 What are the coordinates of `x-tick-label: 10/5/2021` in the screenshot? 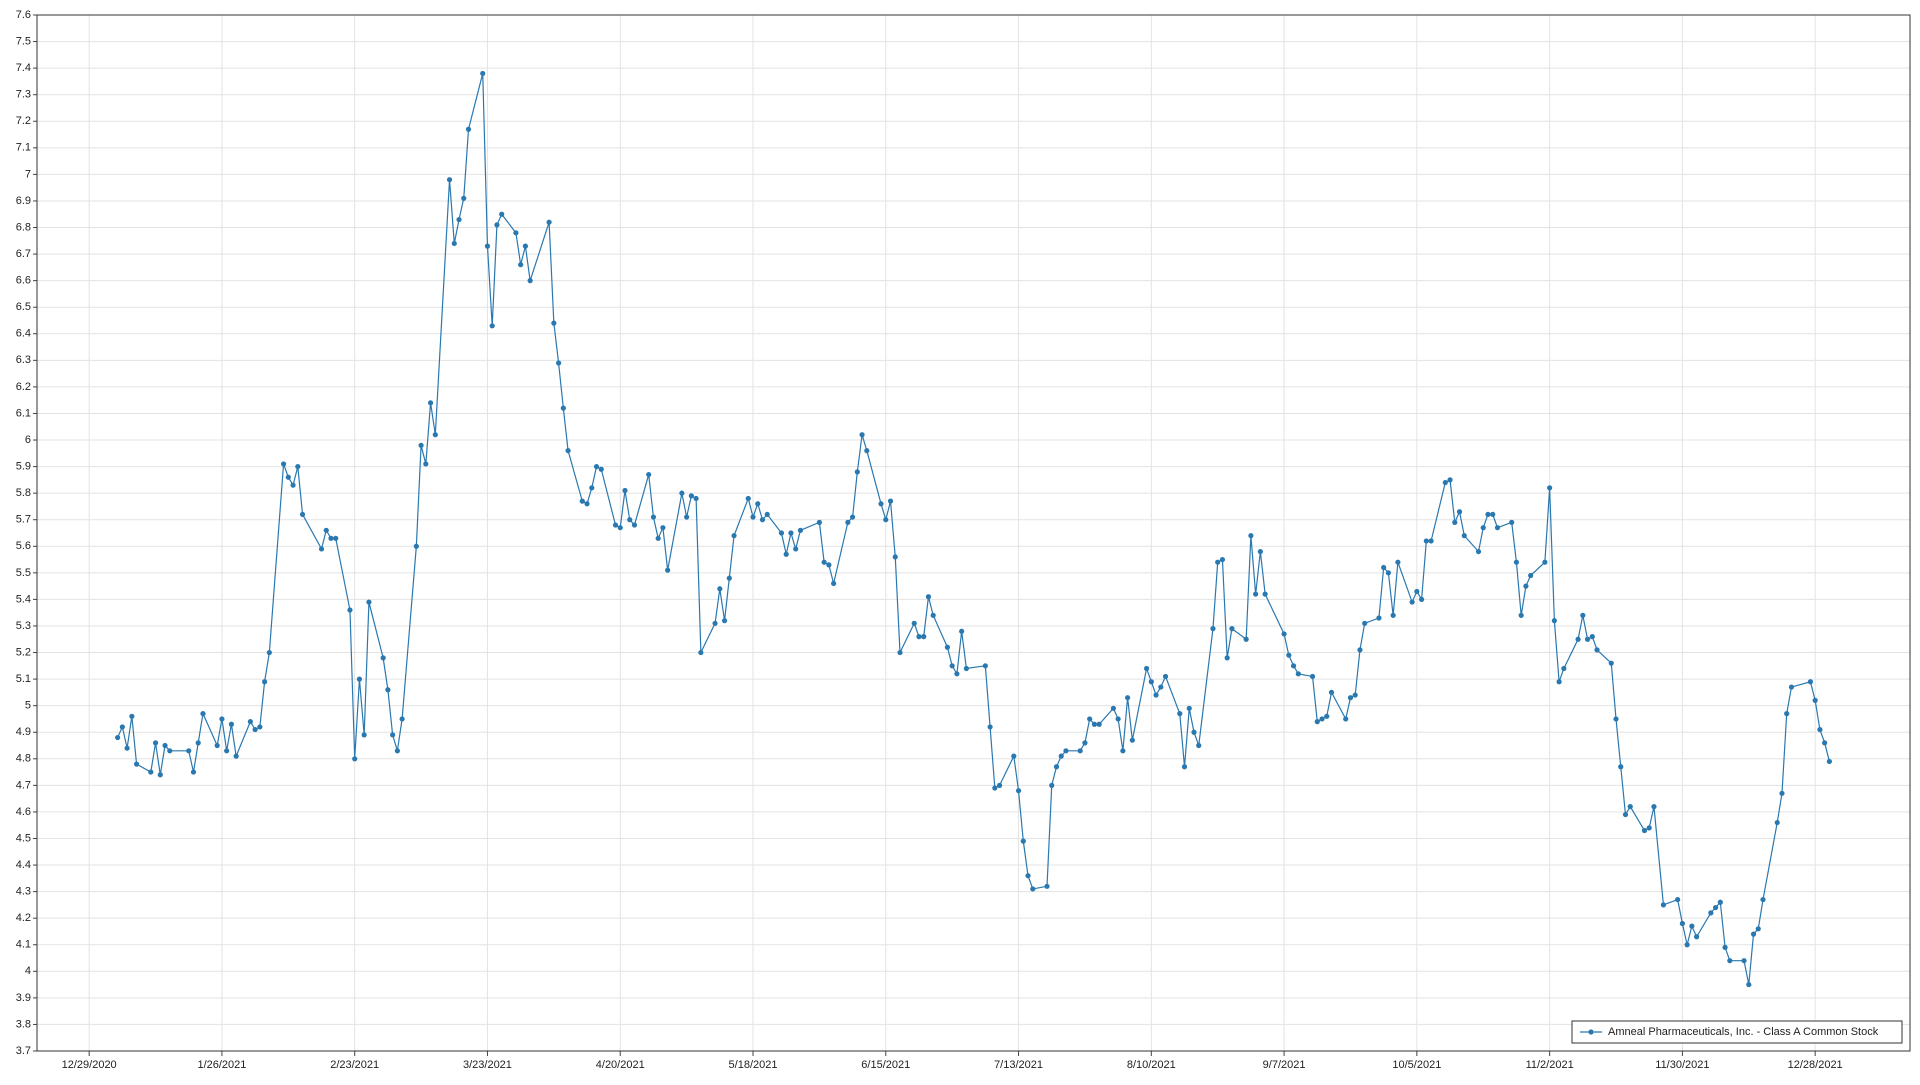 It's located at (1416, 1065).